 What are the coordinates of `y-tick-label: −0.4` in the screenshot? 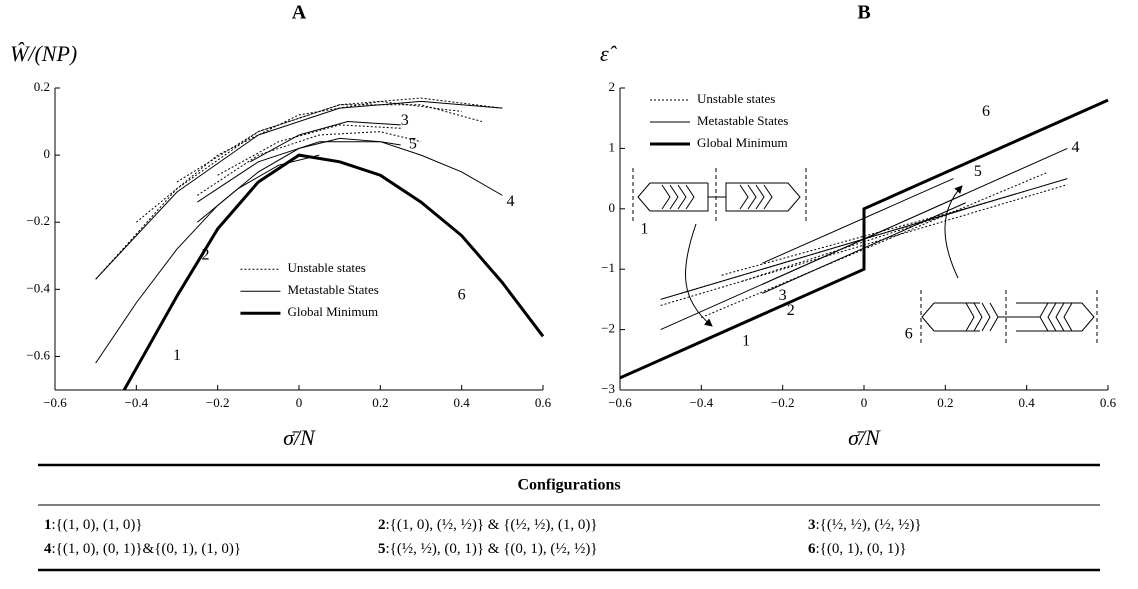 It's located at (38, 287).